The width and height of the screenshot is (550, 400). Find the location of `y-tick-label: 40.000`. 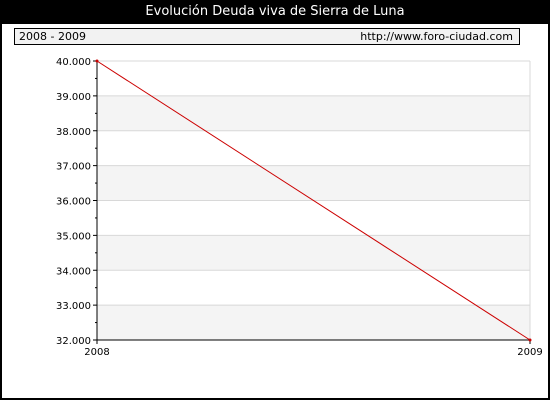

y-tick-label: 40.000 is located at coordinates (73, 62).